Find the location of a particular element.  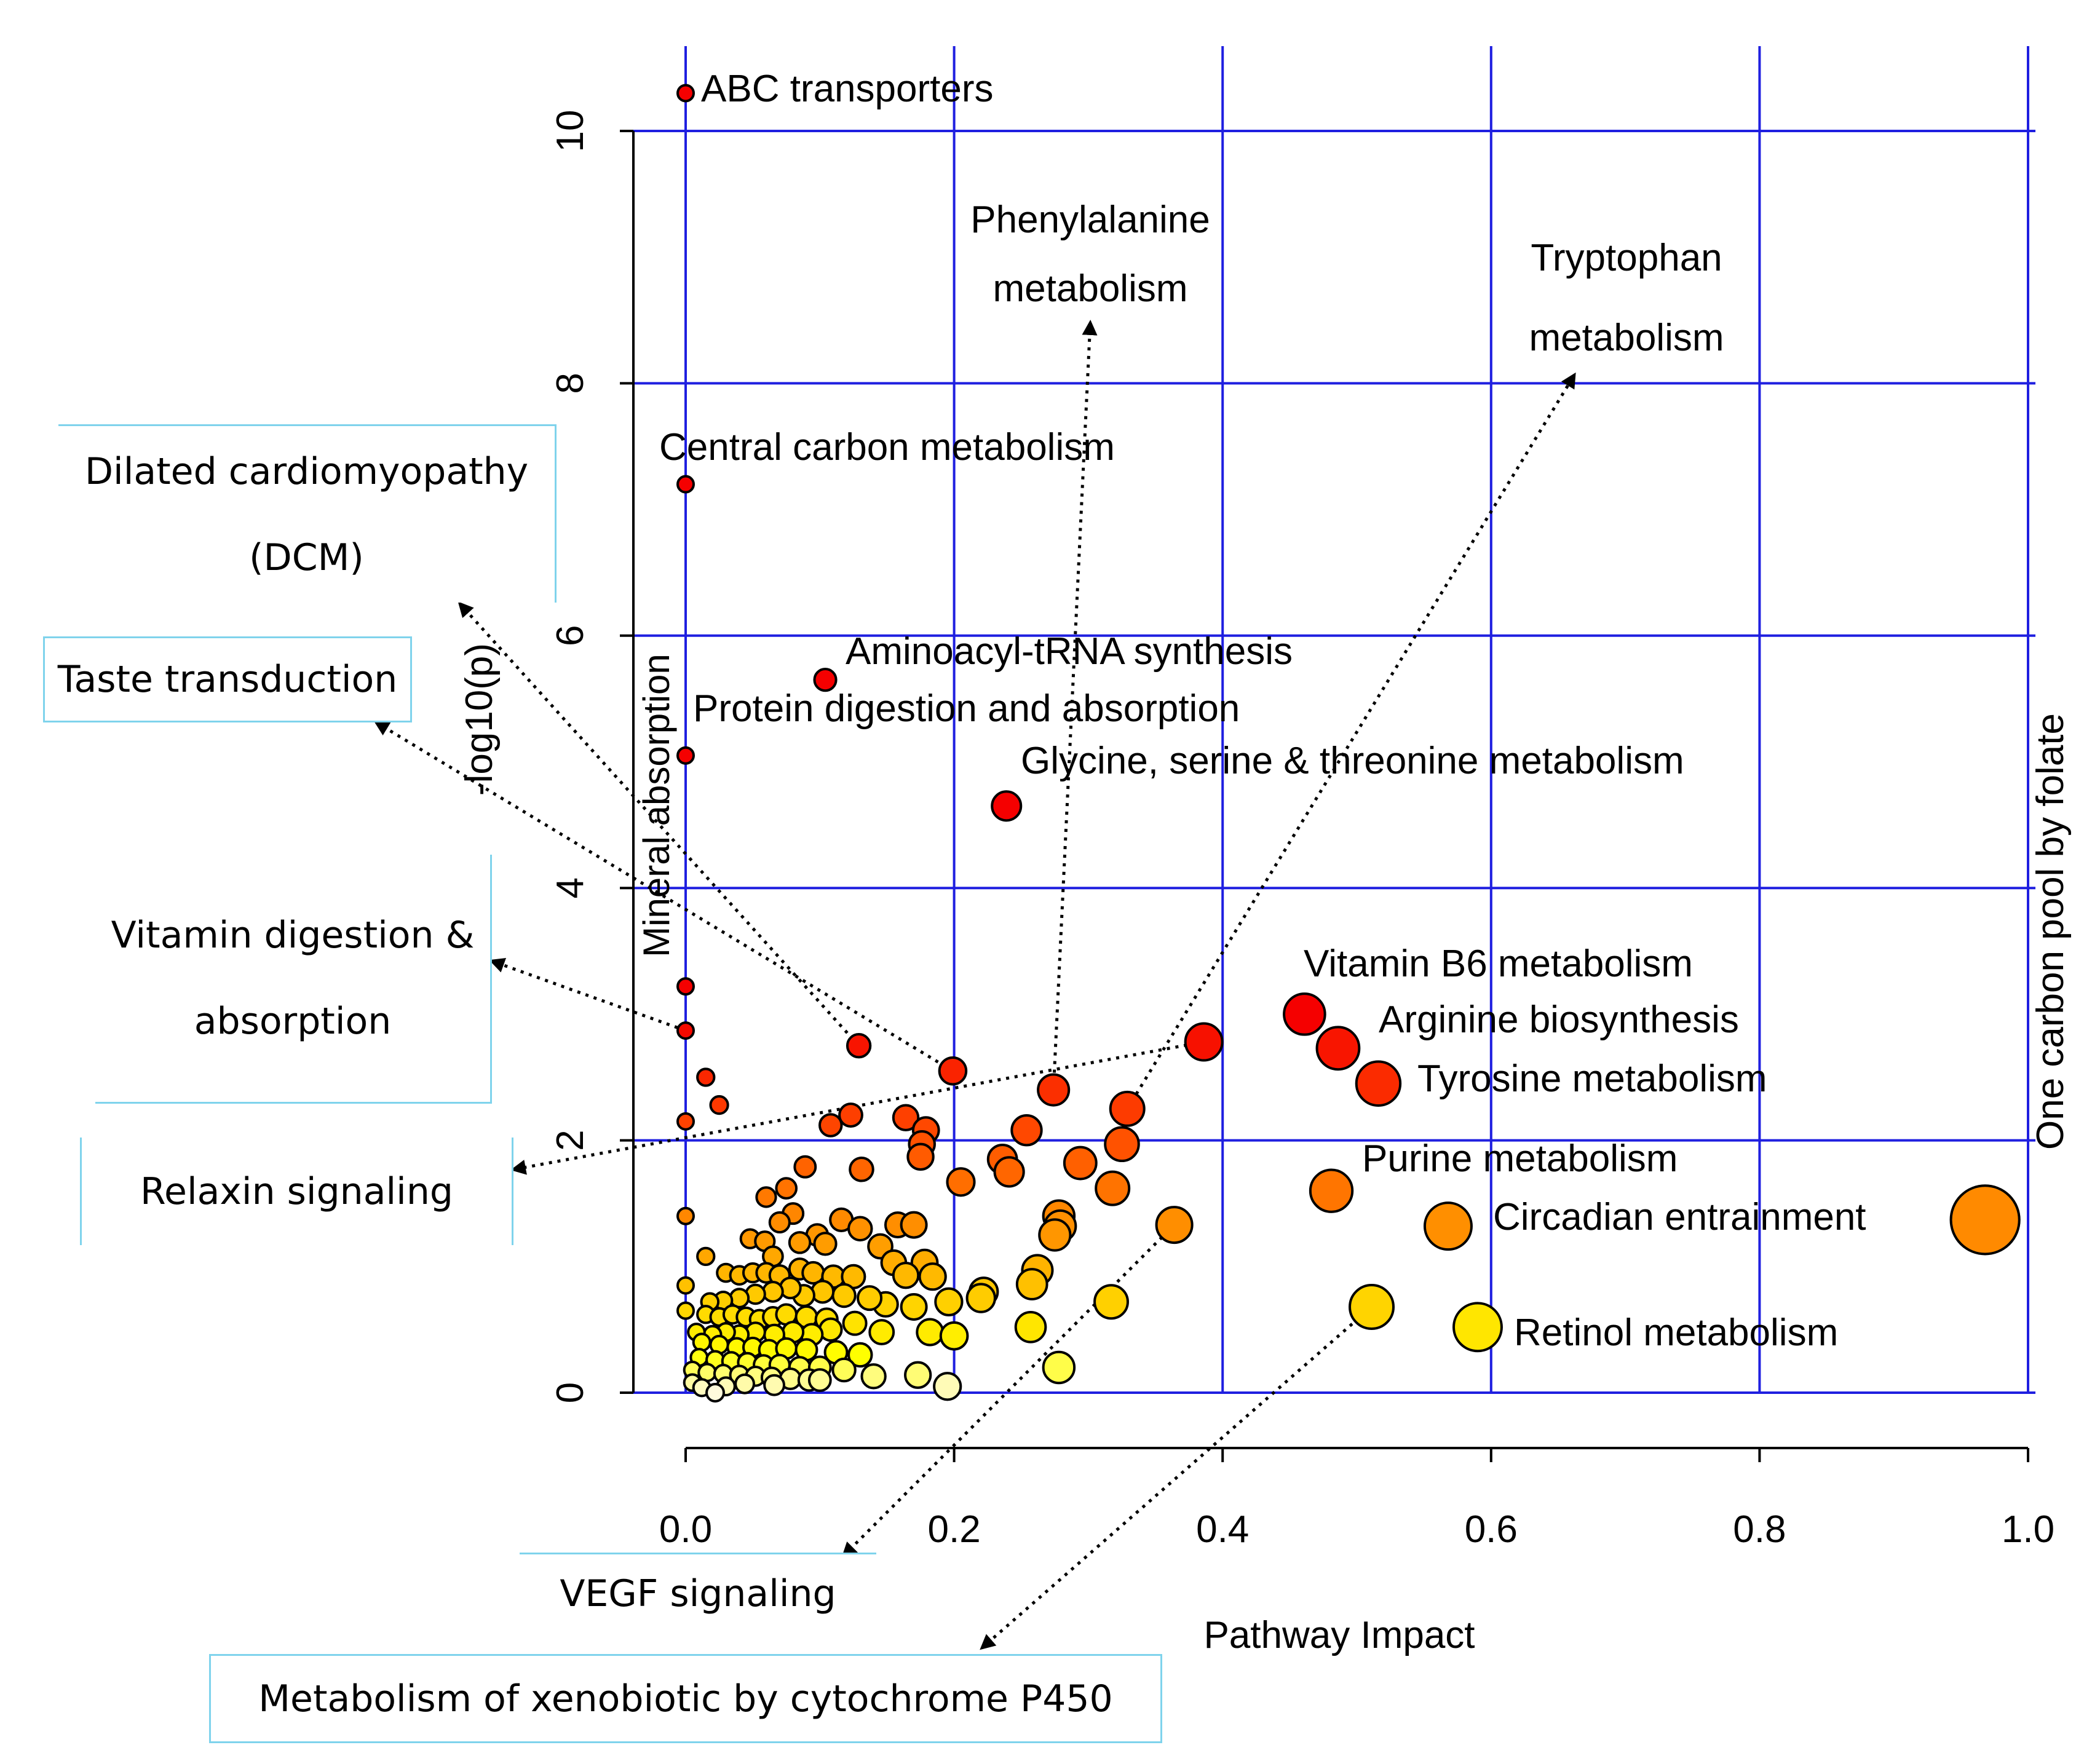

arrow-phenylalanine-metabolism is located at coordinates (1075, 705).